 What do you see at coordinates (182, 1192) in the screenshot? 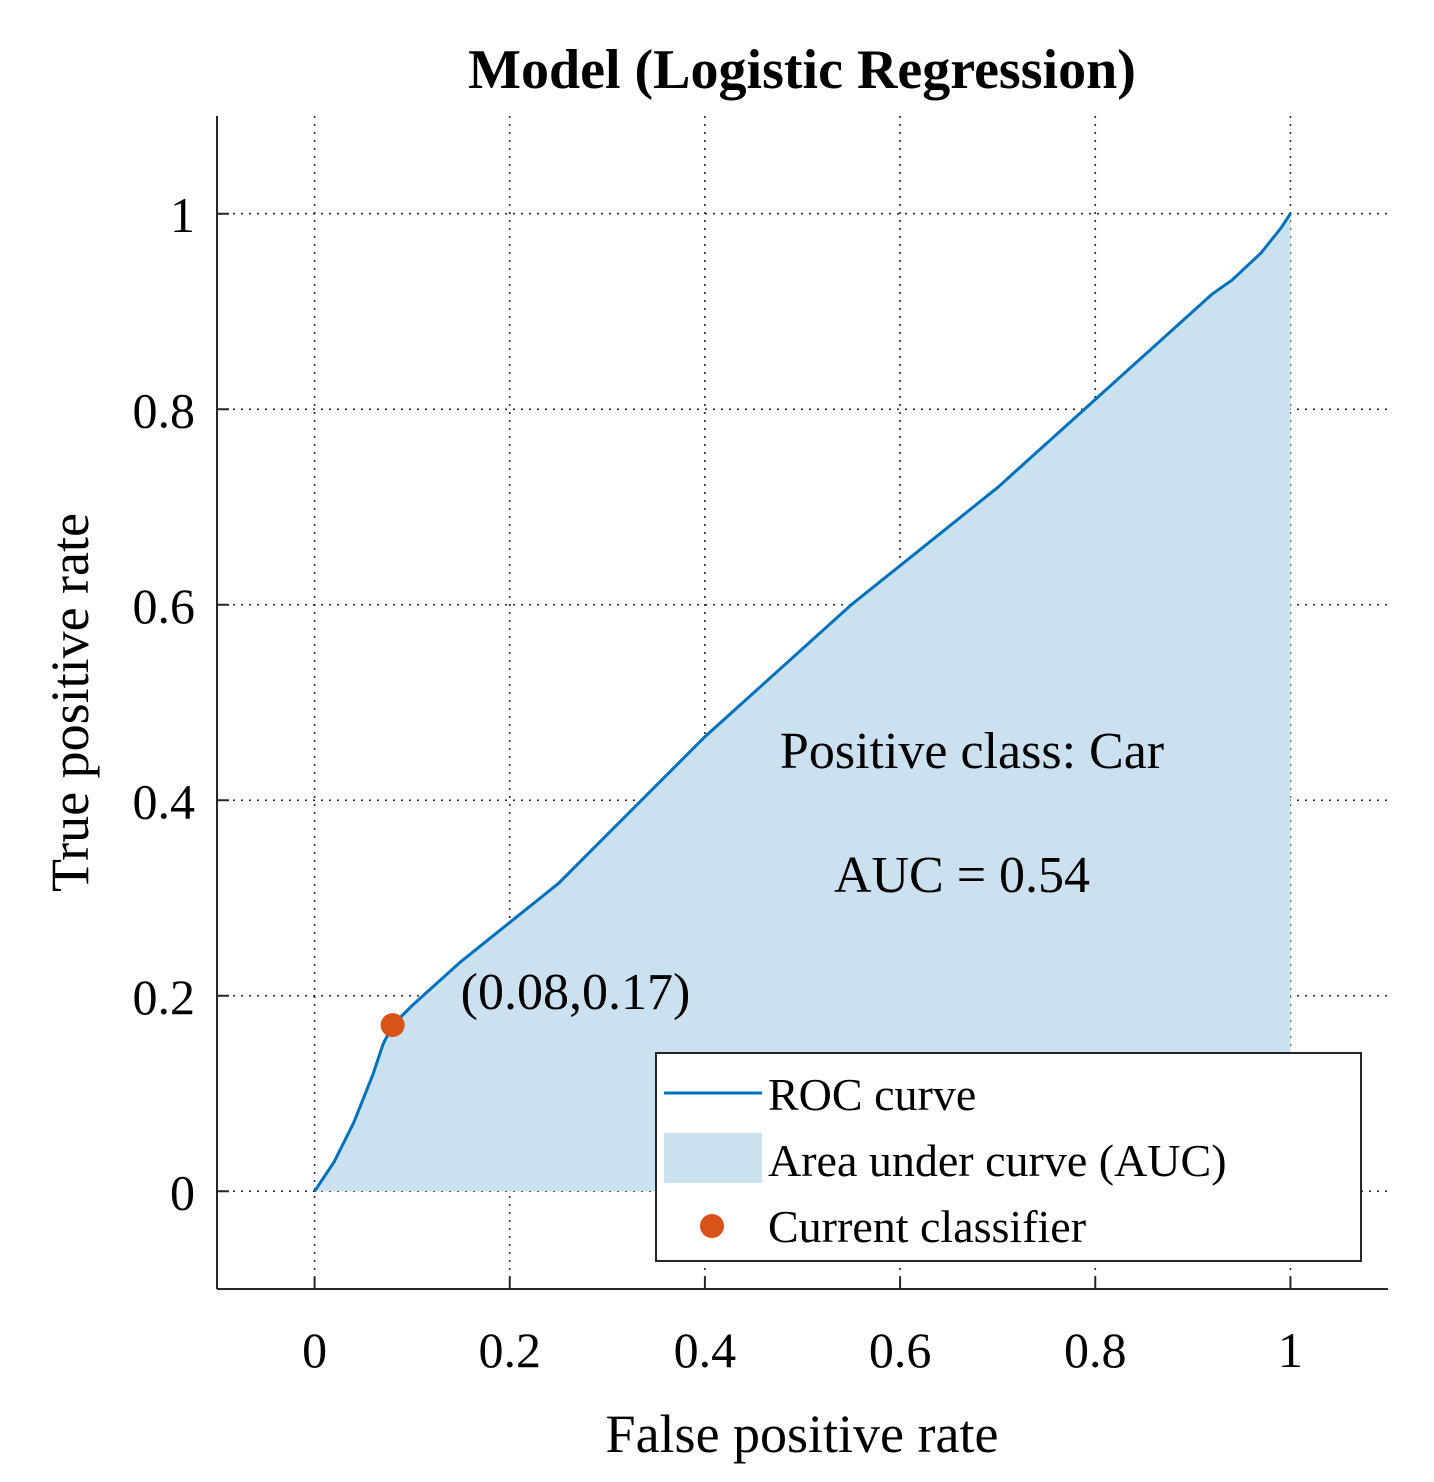
I see `y-tick-label-0: 0` at bounding box center [182, 1192].